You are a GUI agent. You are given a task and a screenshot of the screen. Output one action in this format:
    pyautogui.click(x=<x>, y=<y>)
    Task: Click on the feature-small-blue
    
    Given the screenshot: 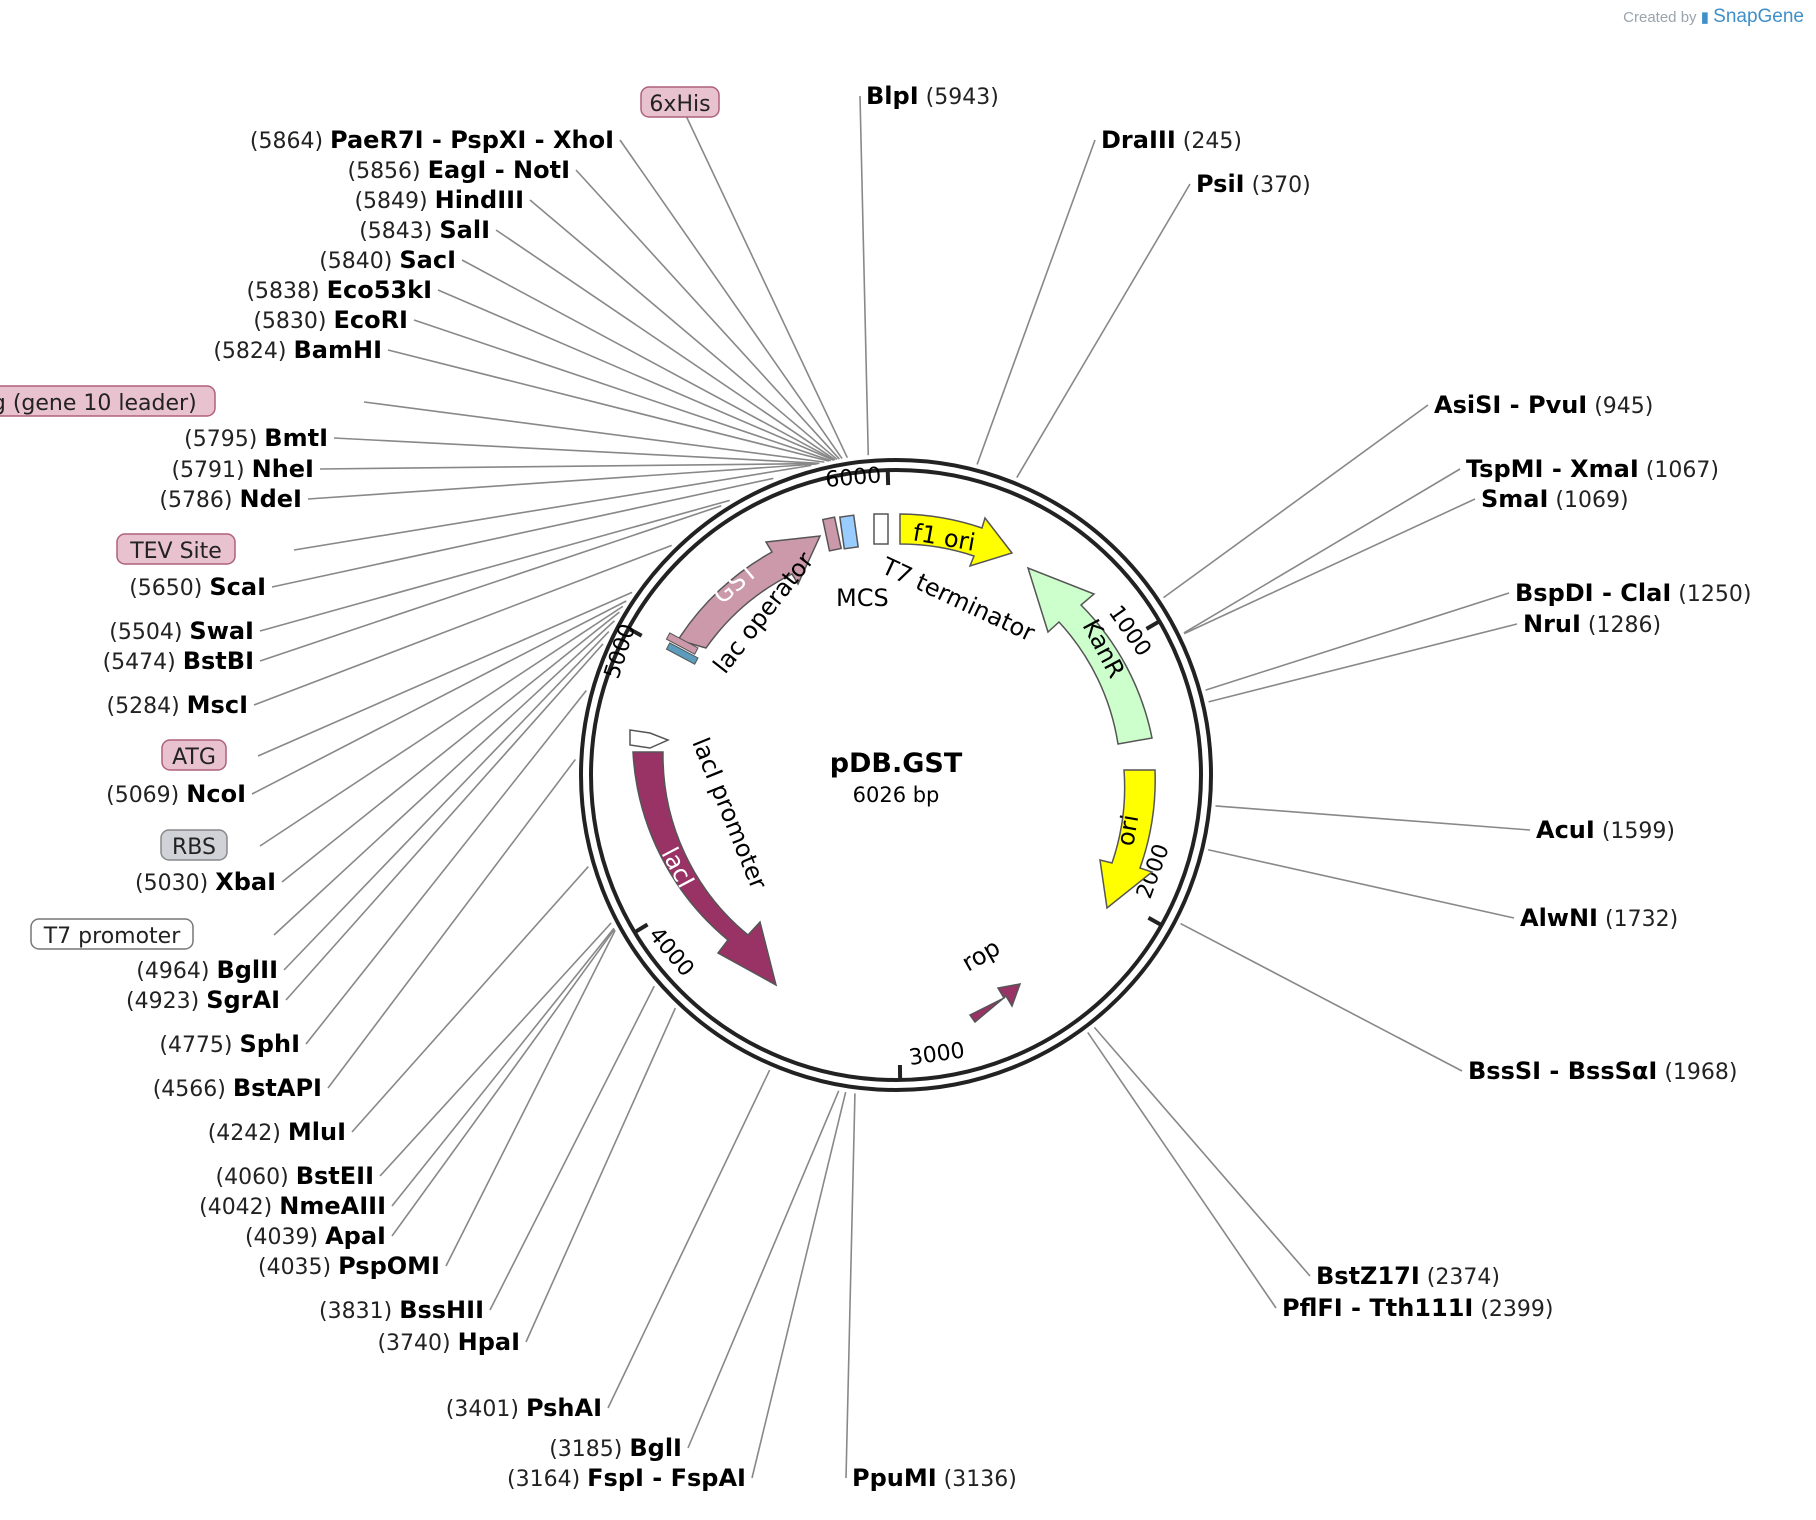 What is the action you would take?
    pyautogui.click(x=682, y=653)
    